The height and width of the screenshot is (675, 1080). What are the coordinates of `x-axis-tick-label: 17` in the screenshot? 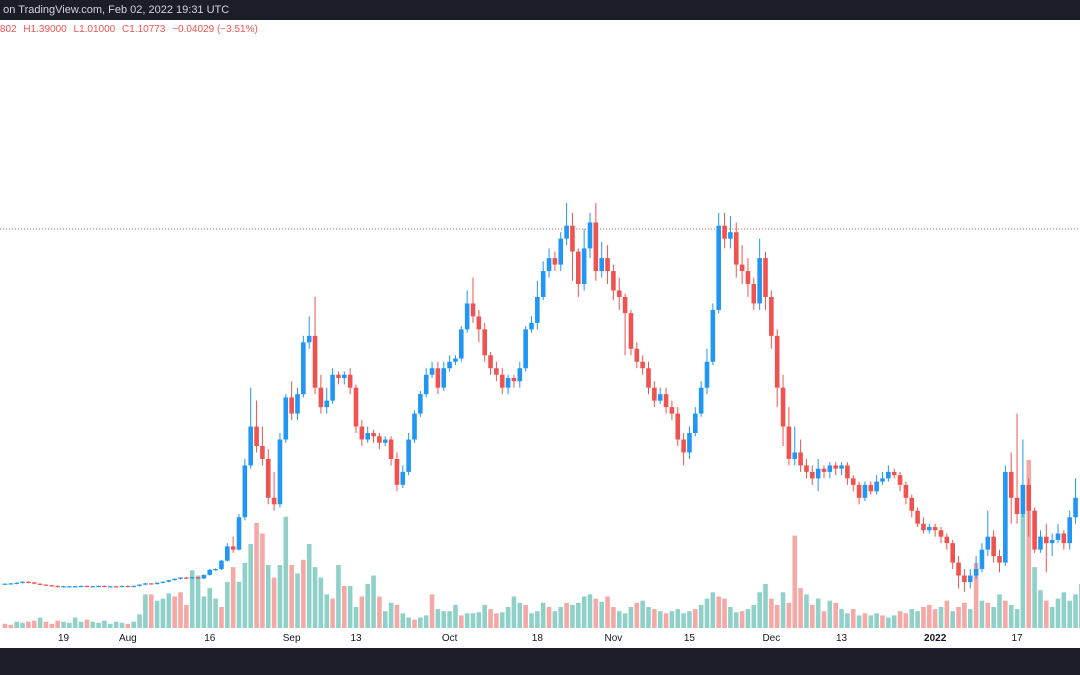 It's located at (1017, 638).